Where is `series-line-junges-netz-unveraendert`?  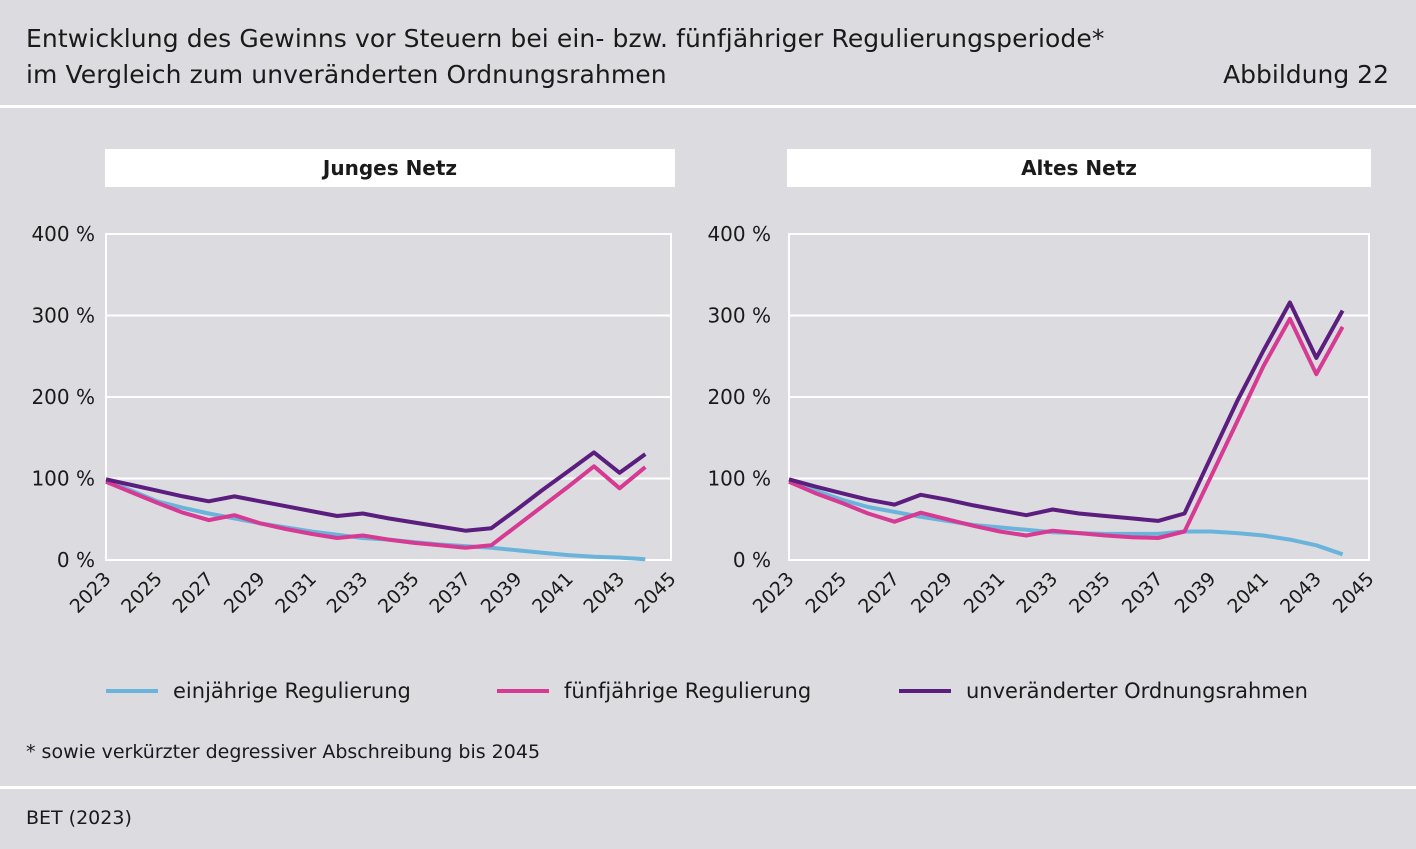 series-line-junges-netz-unveraendert is located at coordinates (376, 491).